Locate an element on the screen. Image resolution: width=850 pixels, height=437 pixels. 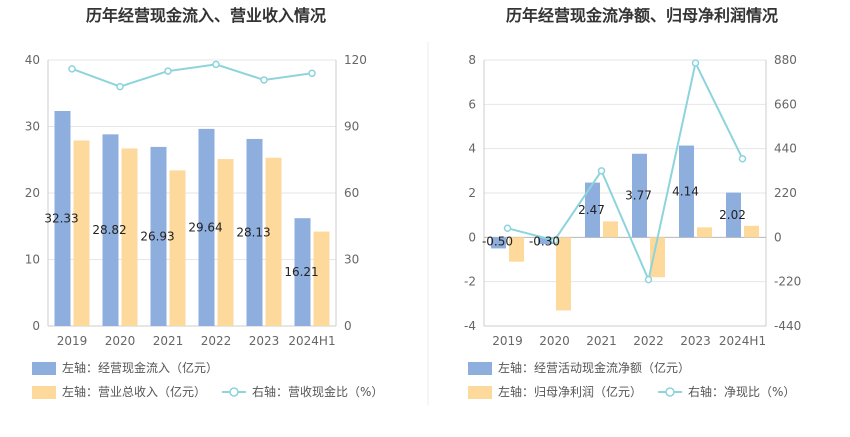
y2-tick-label: 880 is located at coordinates (785, 60).